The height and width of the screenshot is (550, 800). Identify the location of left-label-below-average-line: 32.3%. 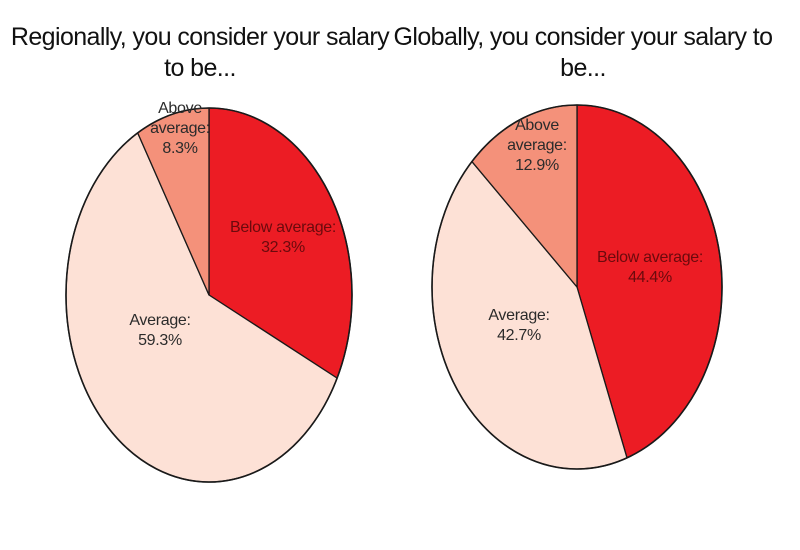
(283, 247).